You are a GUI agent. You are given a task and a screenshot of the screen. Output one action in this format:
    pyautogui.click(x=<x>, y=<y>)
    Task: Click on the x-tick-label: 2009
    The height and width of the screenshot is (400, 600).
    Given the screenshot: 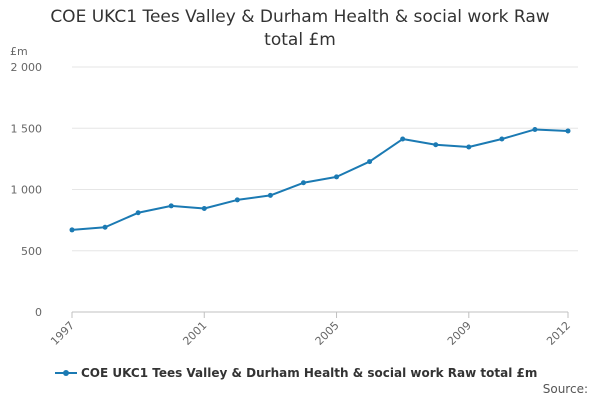 What is the action you would take?
    pyautogui.click(x=459, y=333)
    